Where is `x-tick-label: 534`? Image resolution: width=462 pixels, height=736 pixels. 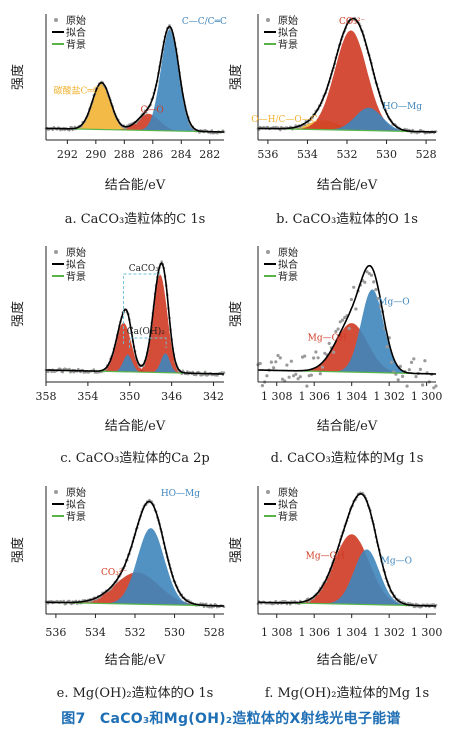 x-tick-label: 534 is located at coordinates (95, 632).